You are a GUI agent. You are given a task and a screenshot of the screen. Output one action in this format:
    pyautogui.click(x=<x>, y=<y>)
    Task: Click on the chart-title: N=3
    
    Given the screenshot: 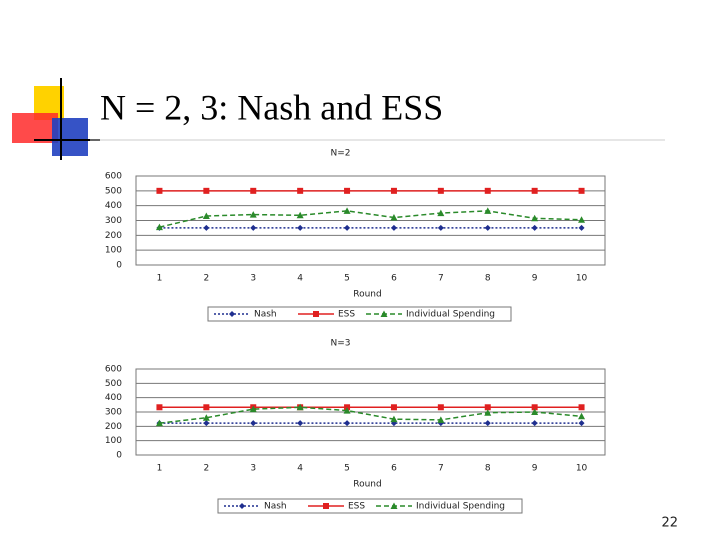 What is the action you would take?
    pyautogui.click(x=341, y=344)
    